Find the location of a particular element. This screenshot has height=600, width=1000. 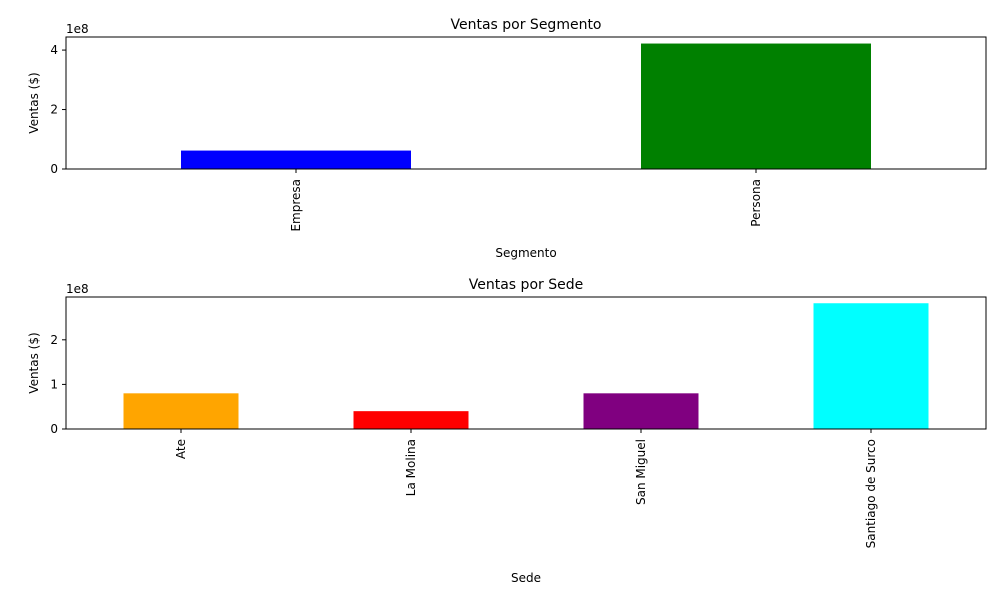

y-tick-label: 1 is located at coordinates (54, 384).